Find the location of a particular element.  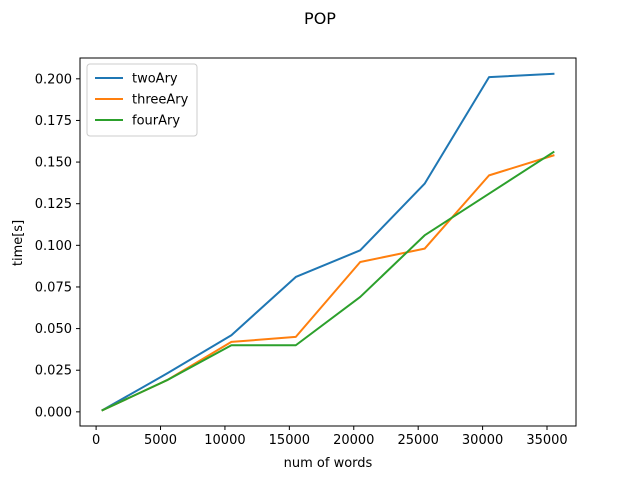

x-tick-label: 5000 is located at coordinates (160, 440).